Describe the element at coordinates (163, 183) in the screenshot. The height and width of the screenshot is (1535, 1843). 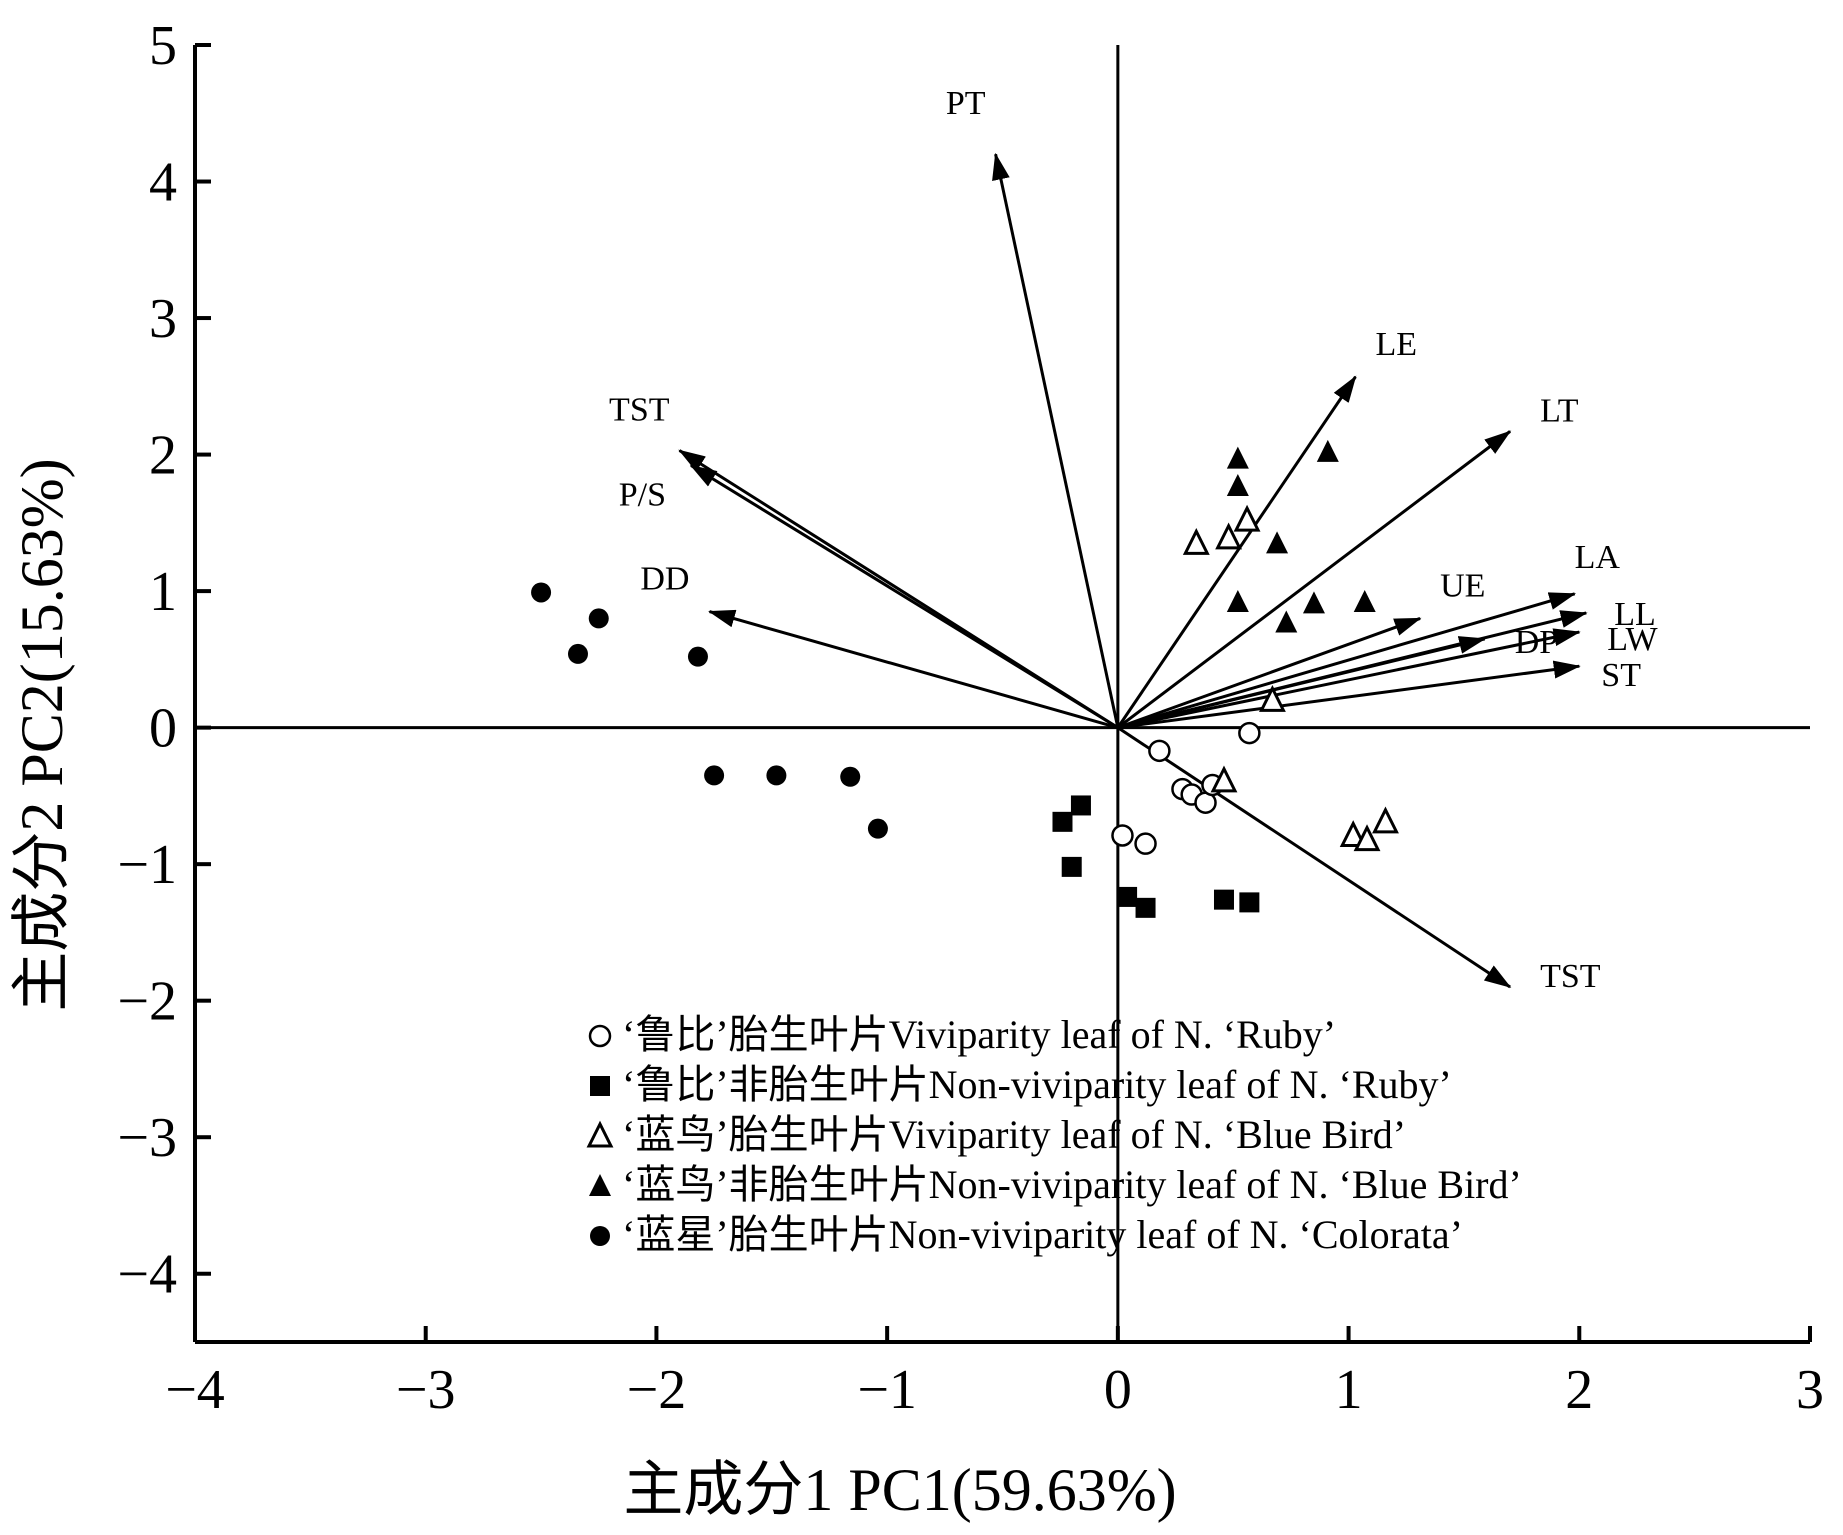
I see `y-tick-label: 4` at that location.